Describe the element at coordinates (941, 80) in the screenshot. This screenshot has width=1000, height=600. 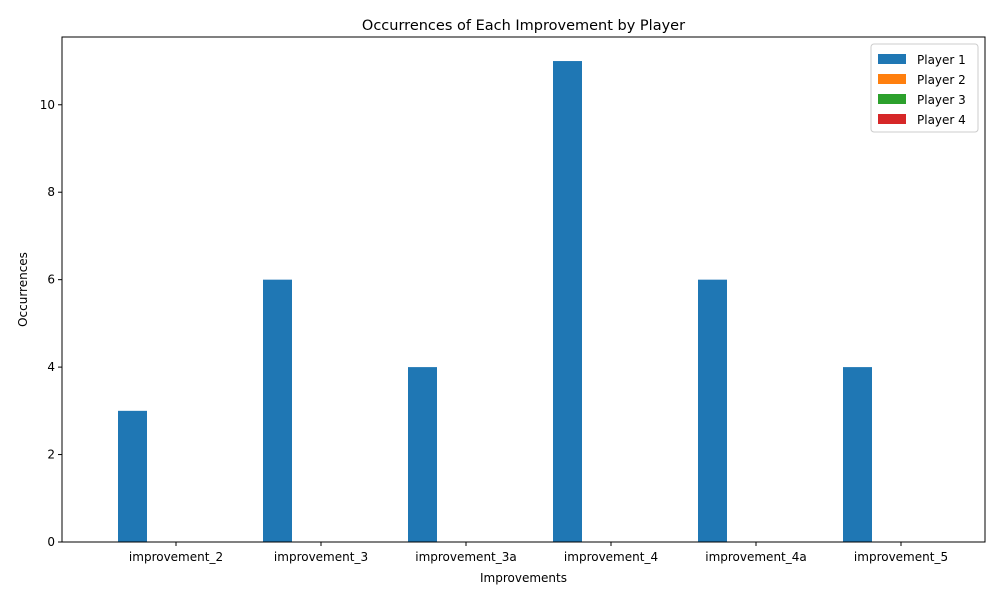
I see `legend-label: Player 2` at that location.